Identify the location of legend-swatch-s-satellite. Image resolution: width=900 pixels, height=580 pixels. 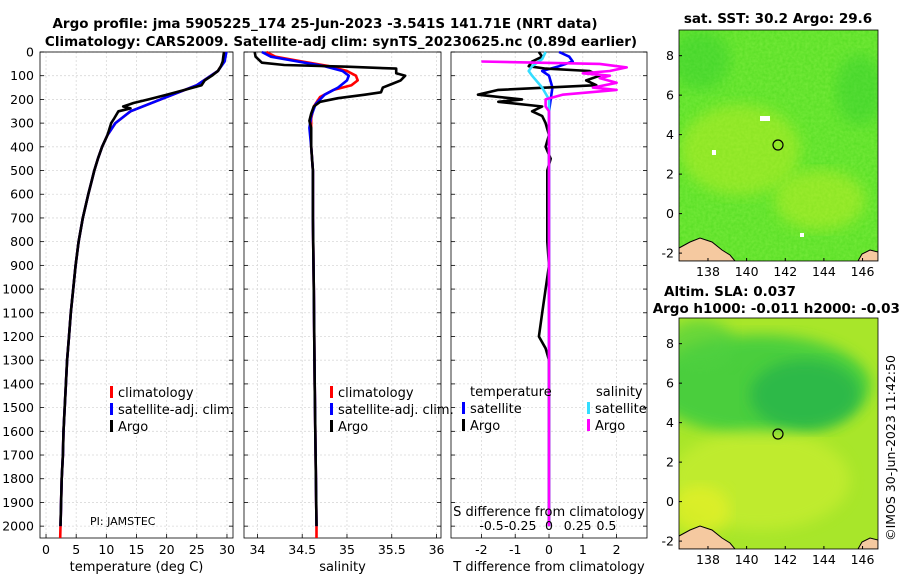
(588, 408).